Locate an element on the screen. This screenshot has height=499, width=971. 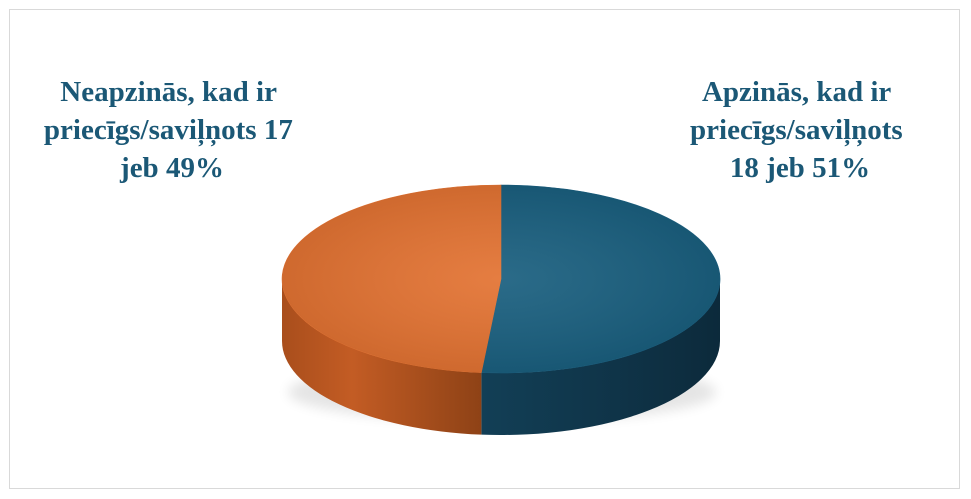
data-label-line: Neapzinās, kad ir is located at coordinates (168, 92).